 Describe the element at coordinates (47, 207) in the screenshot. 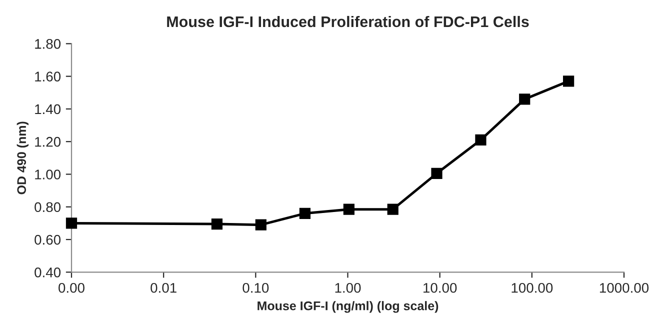

I see `y-tick-label: 0.80` at that location.